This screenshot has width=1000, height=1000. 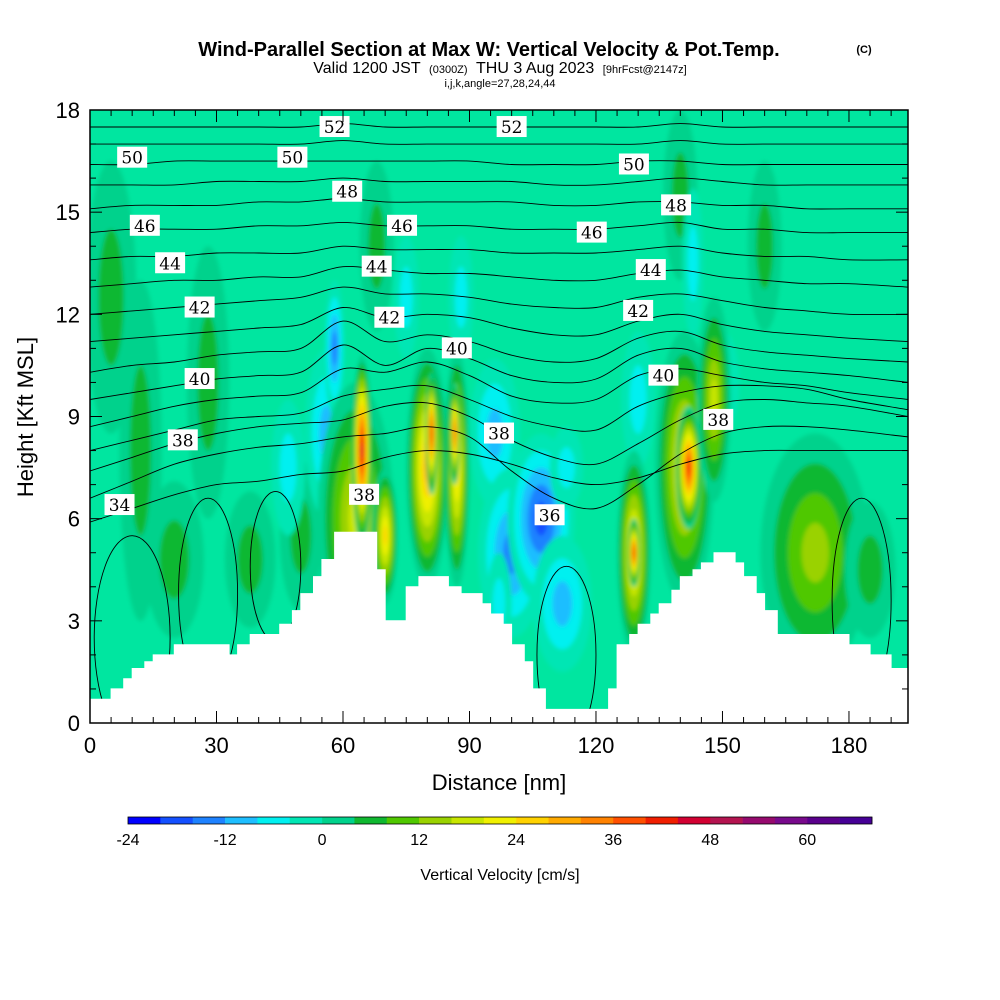 What do you see at coordinates (199, 307) in the screenshot?
I see `theta-label-13: 42` at bounding box center [199, 307].